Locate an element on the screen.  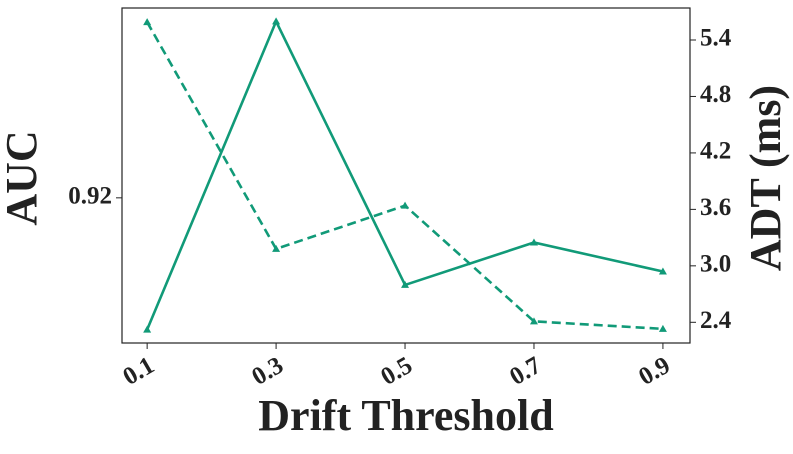
x-tick-label: 0.9 is located at coordinates (654, 371).